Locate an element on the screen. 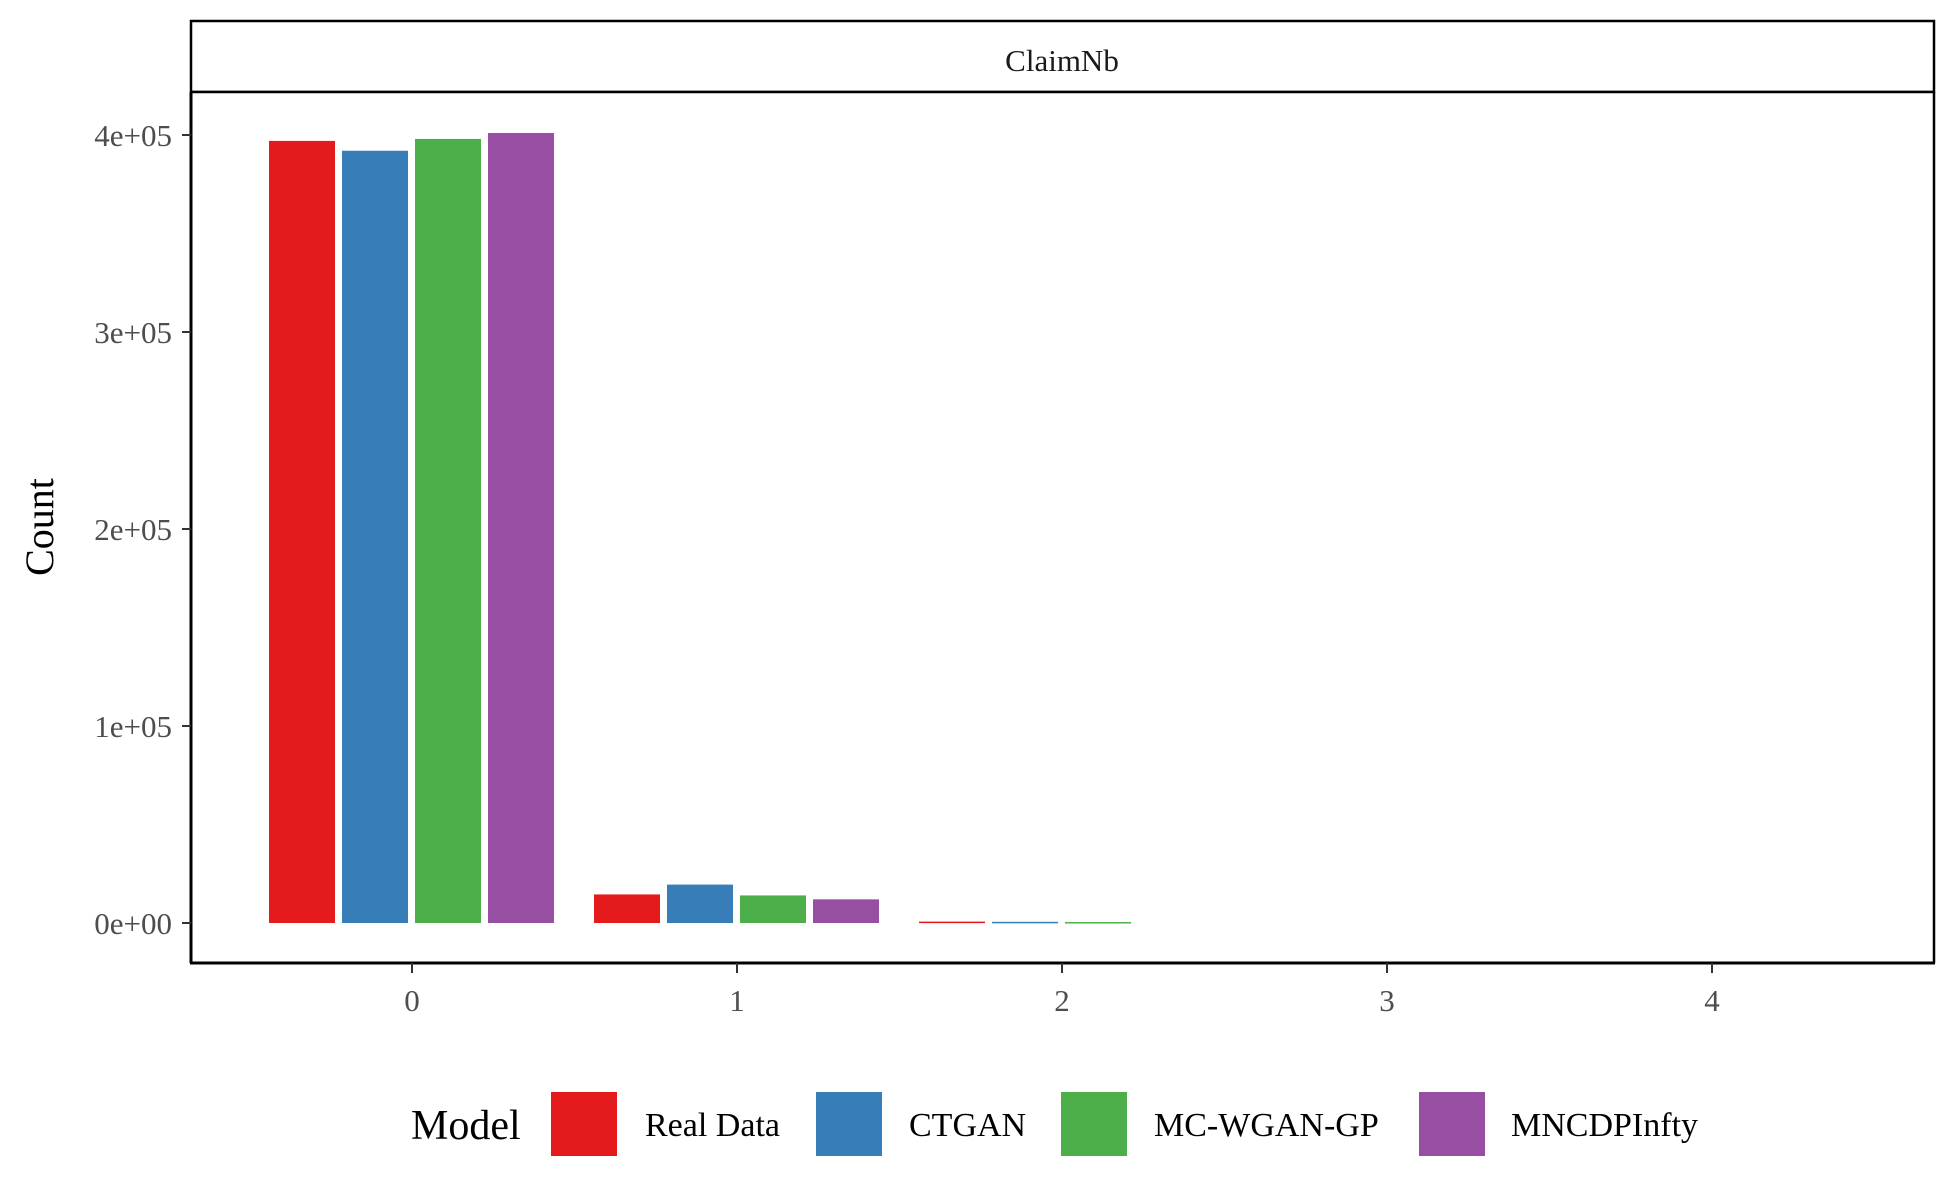  x-tick-label: 0 is located at coordinates (412, 1000).